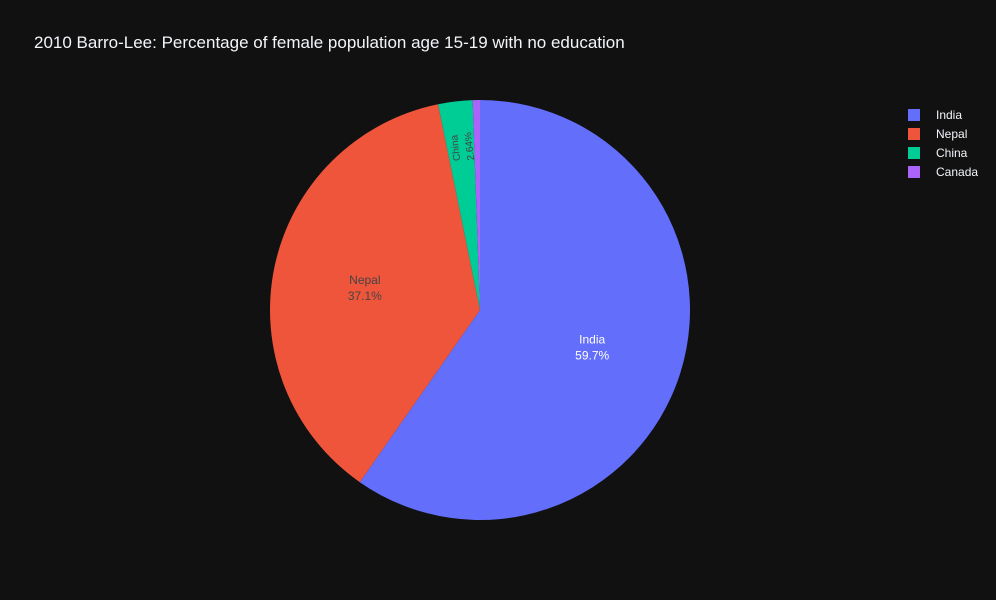 The height and width of the screenshot is (600, 996). I want to click on legend-item-nepal: Nepal, so click(943, 133).